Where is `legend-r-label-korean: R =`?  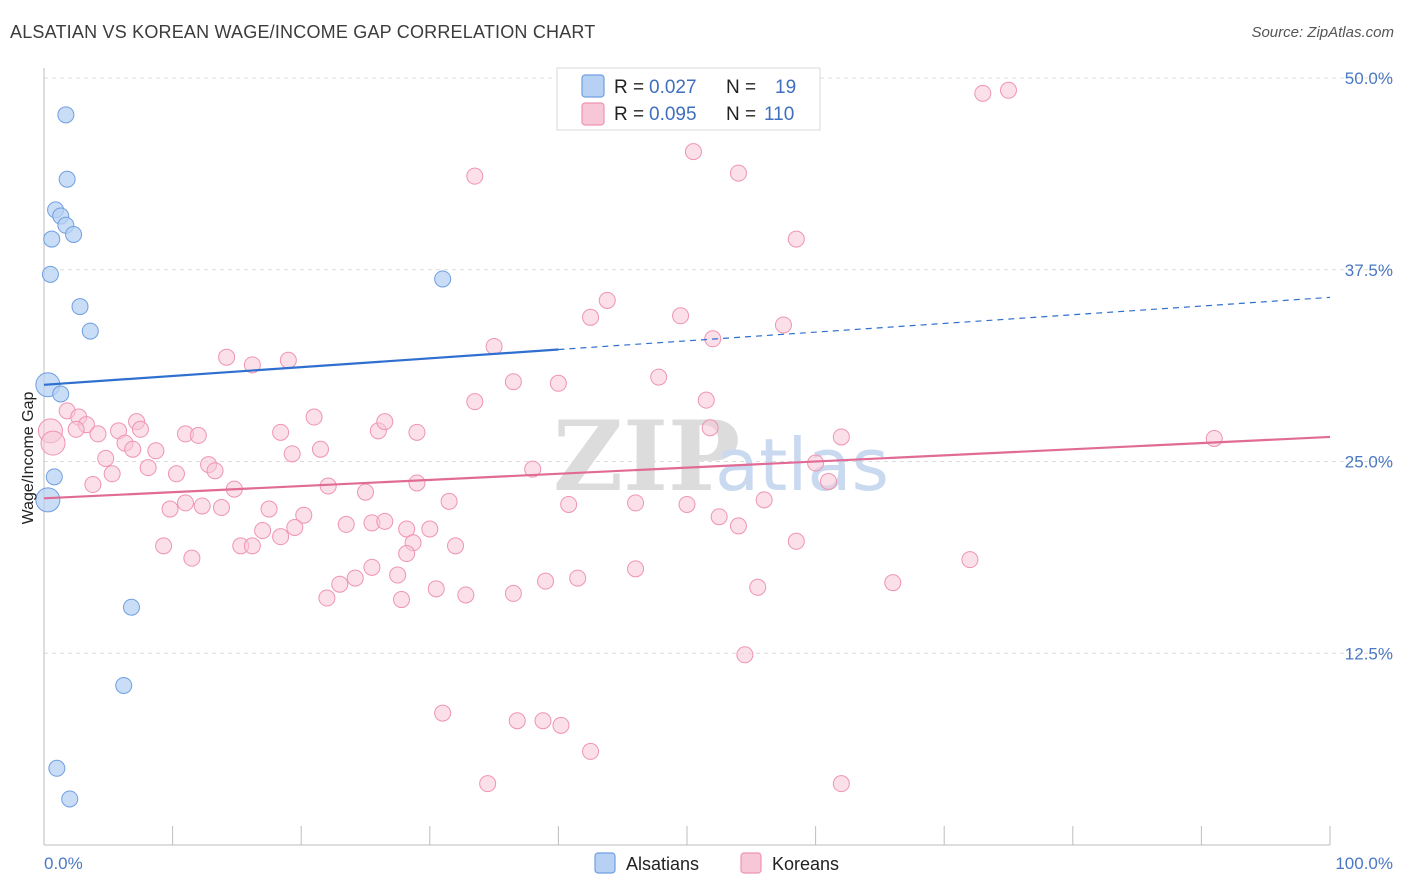 legend-r-label-korean: R = is located at coordinates (629, 114).